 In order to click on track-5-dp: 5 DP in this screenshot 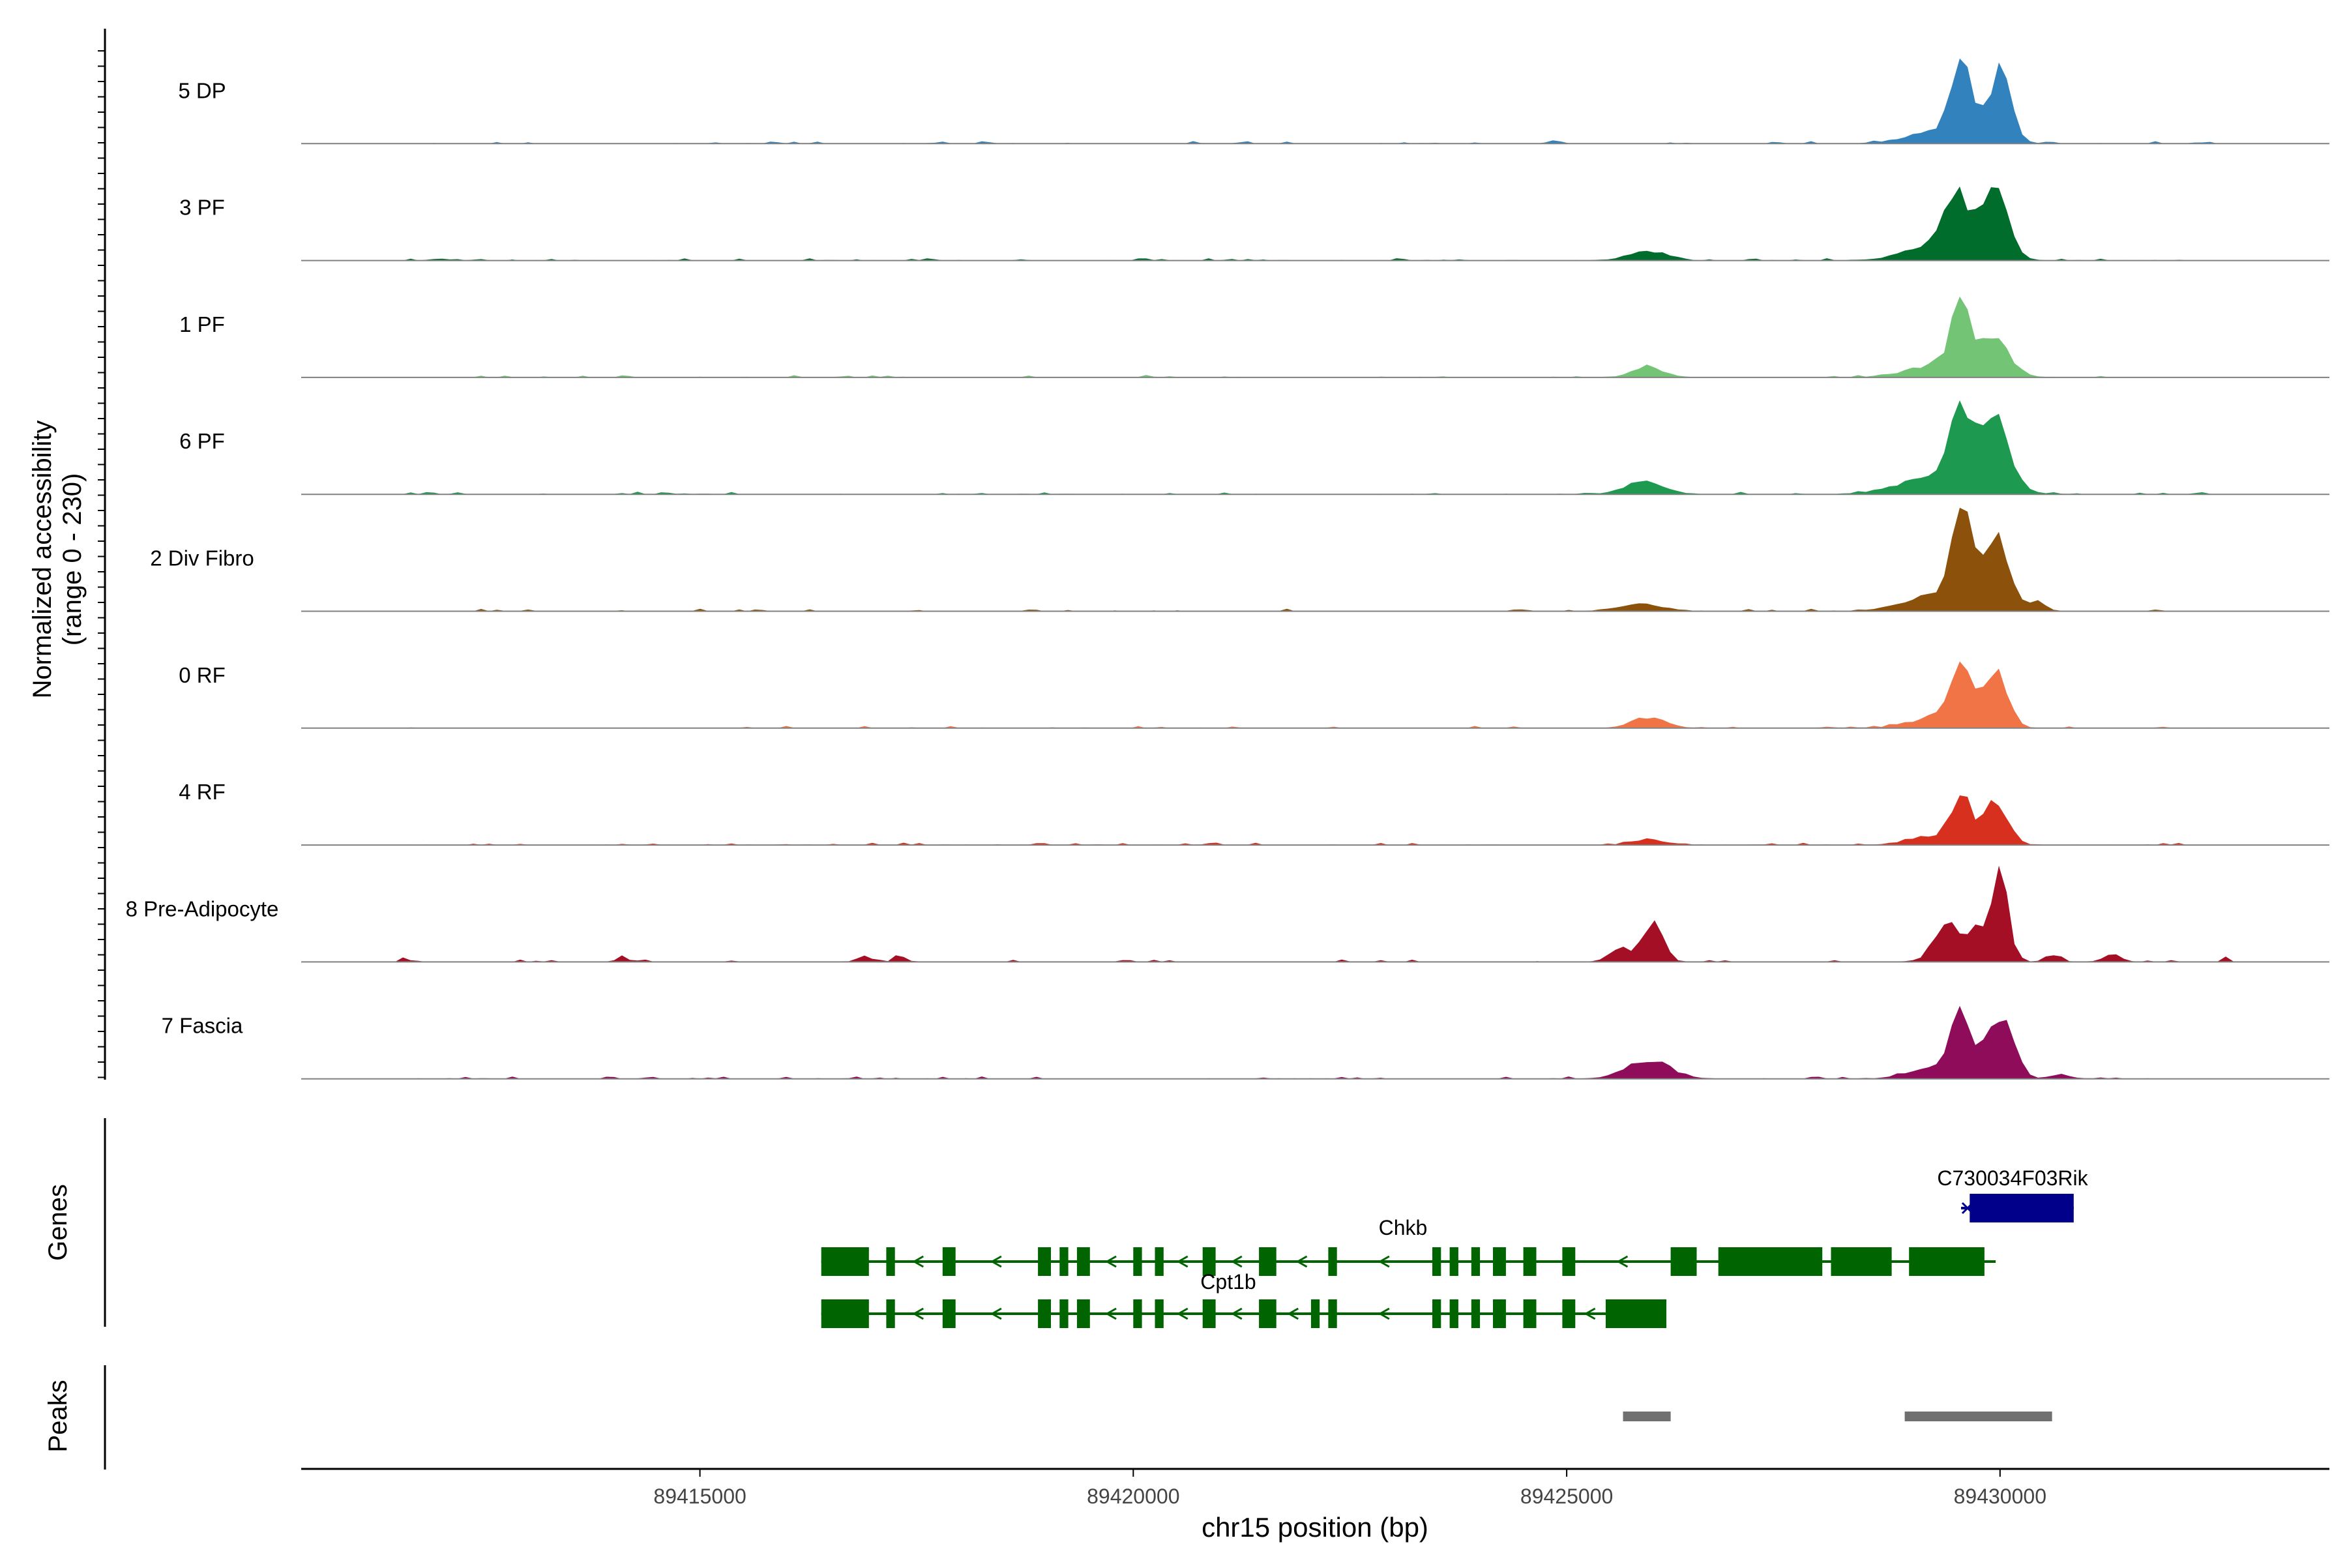, I will do `click(1253, 102)`.